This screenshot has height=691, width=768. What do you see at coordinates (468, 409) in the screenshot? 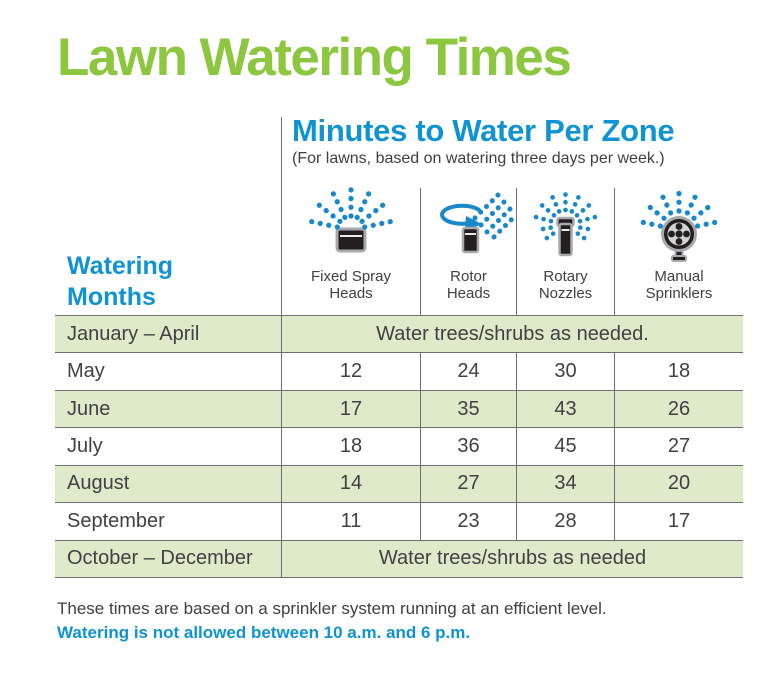
I see `value-cell: 35` at bounding box center [468, 409].